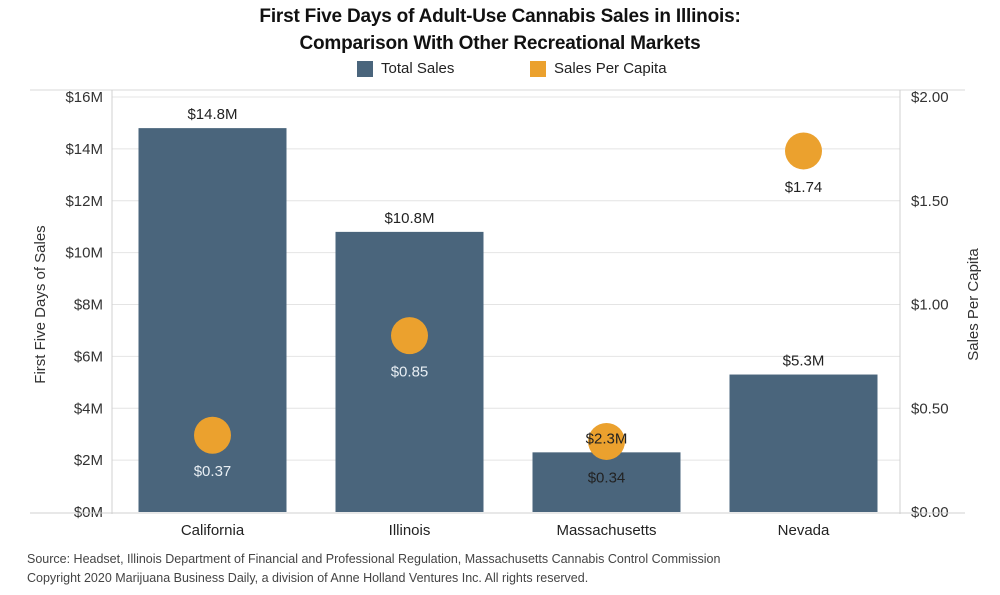 The width and height of the screenshot is (1000, 595). I want to click on y-right-tick-label: $1.00, so click(930, 305).